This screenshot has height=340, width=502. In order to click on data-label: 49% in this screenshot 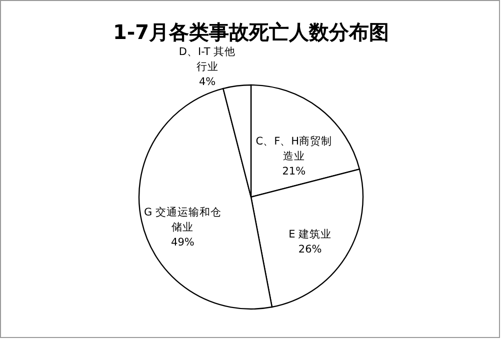, I will do `click(182, 242)`.